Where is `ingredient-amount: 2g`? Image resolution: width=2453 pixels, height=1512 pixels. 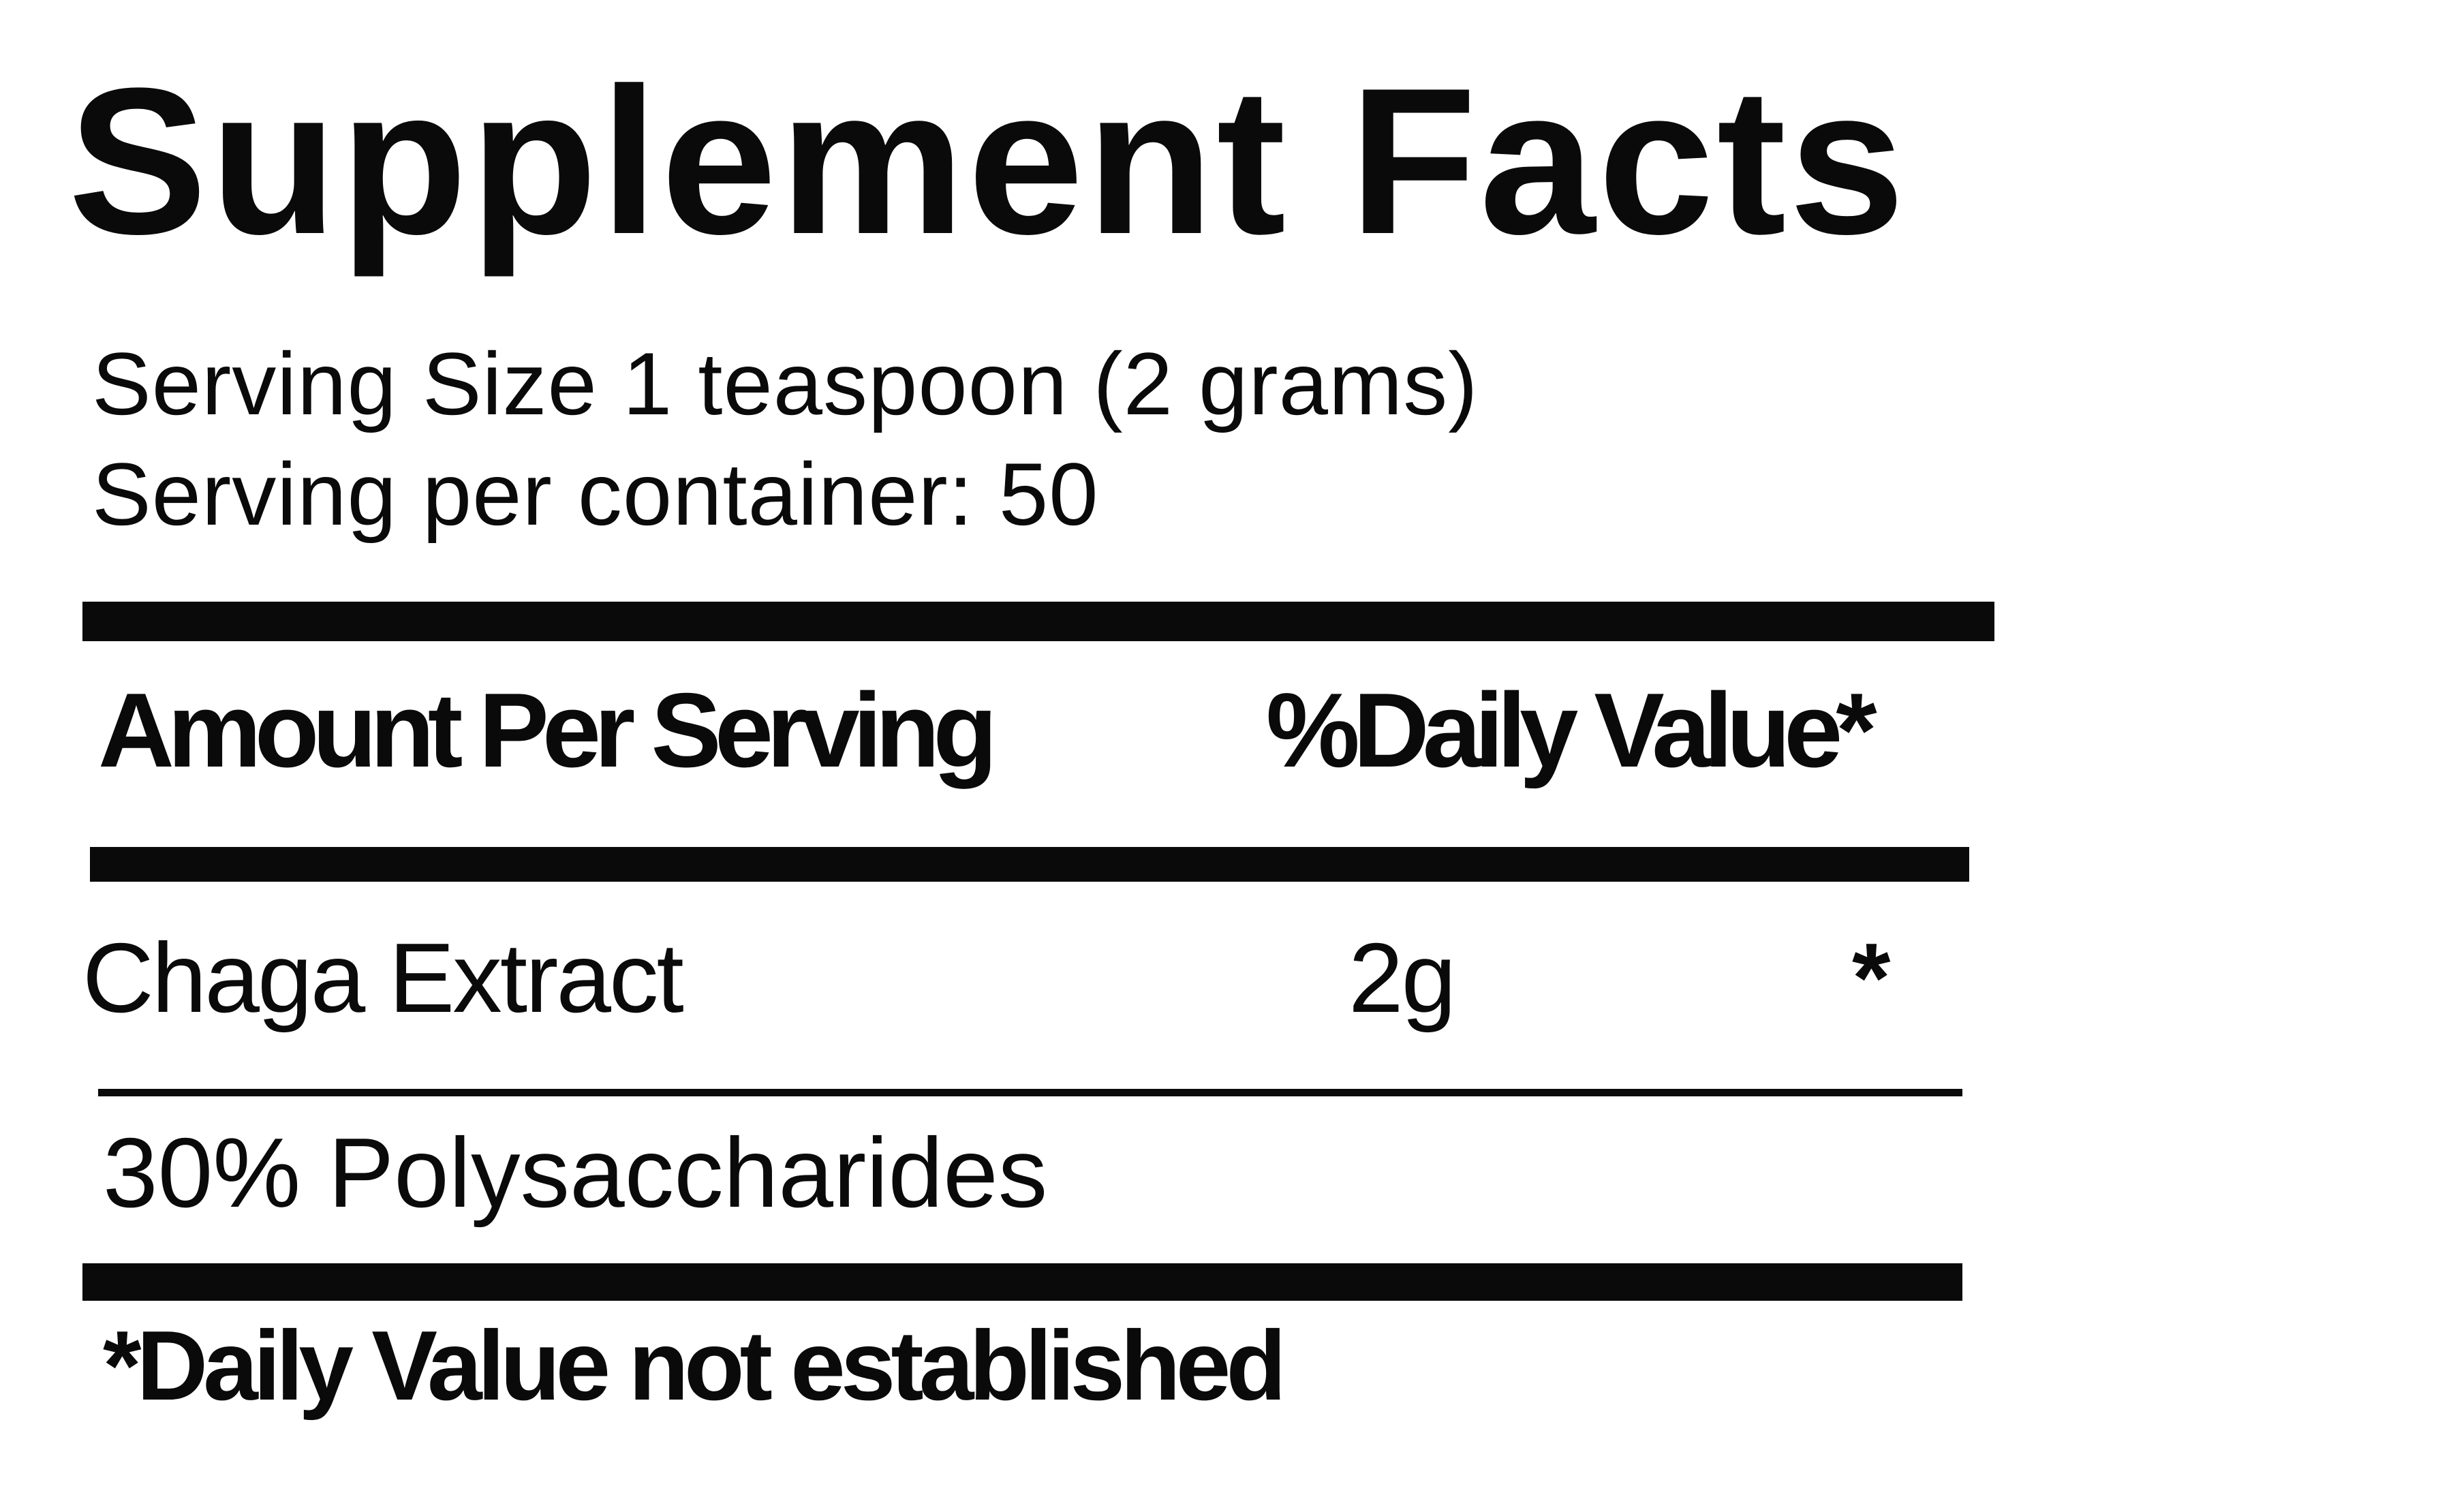 ingredient-amount: 2g is located at coordinates (1402, 978).